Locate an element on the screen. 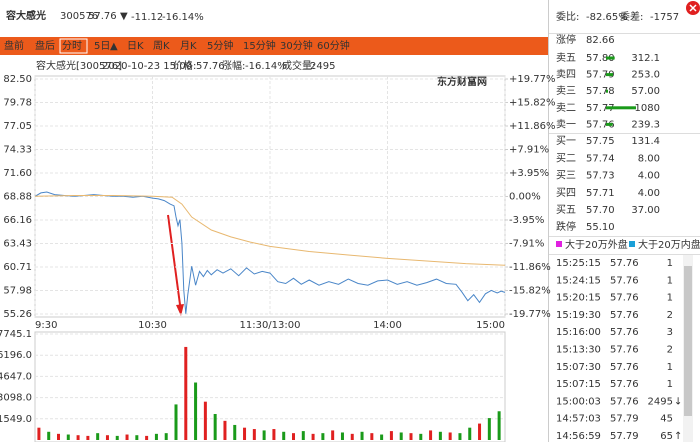 This screenshot has width=700, height=442. y-tick-label: 71.60 is located at coordinates (17, 173).